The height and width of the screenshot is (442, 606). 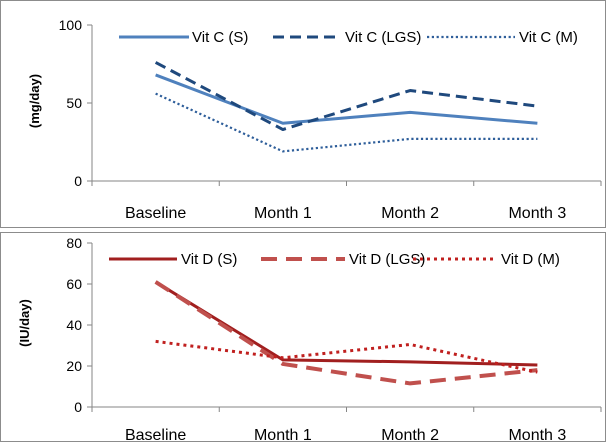 What do you see at coordinates (387, 259) in the screenshot?
I see `vit-d-legend-label-2: Vit D (LGS)` at bounding box center [387, 259].